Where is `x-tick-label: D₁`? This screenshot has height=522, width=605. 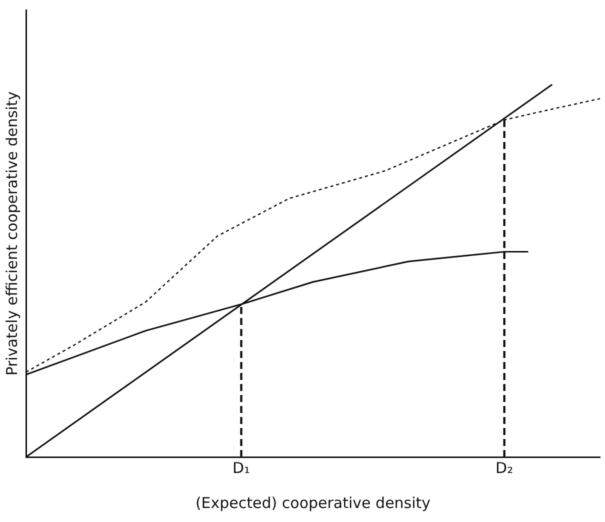
x-tick-label: D₁ is located at coordinates (241, 467).